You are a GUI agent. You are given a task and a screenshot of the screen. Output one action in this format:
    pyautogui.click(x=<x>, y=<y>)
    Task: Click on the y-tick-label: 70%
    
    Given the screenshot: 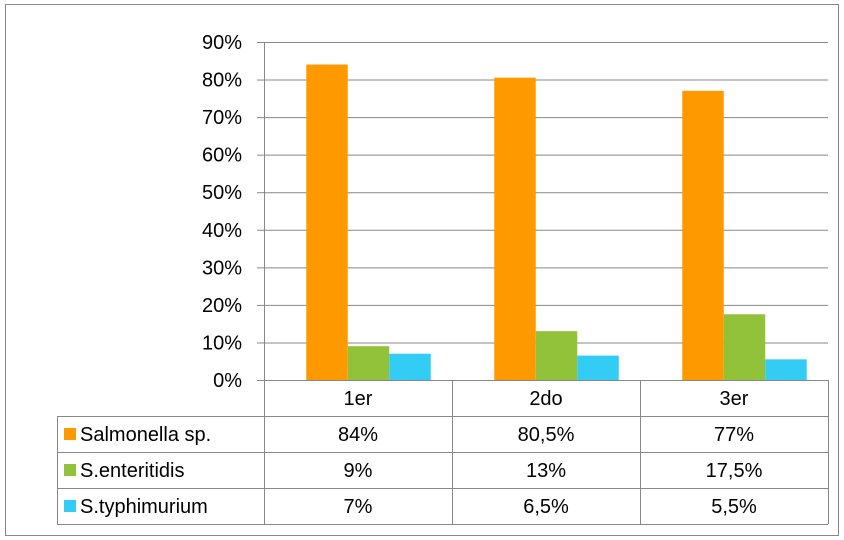 What is the action you would take?
    pyautogui.click(x=222, y=118)
    